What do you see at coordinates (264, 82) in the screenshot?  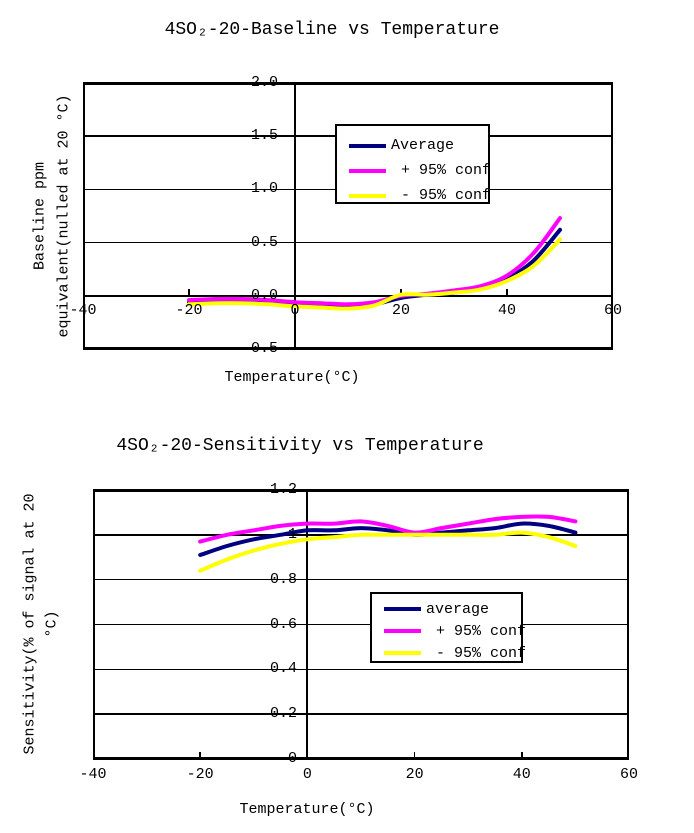 I see `y-tick-label: 2.0` at bounding box center [264, 82].